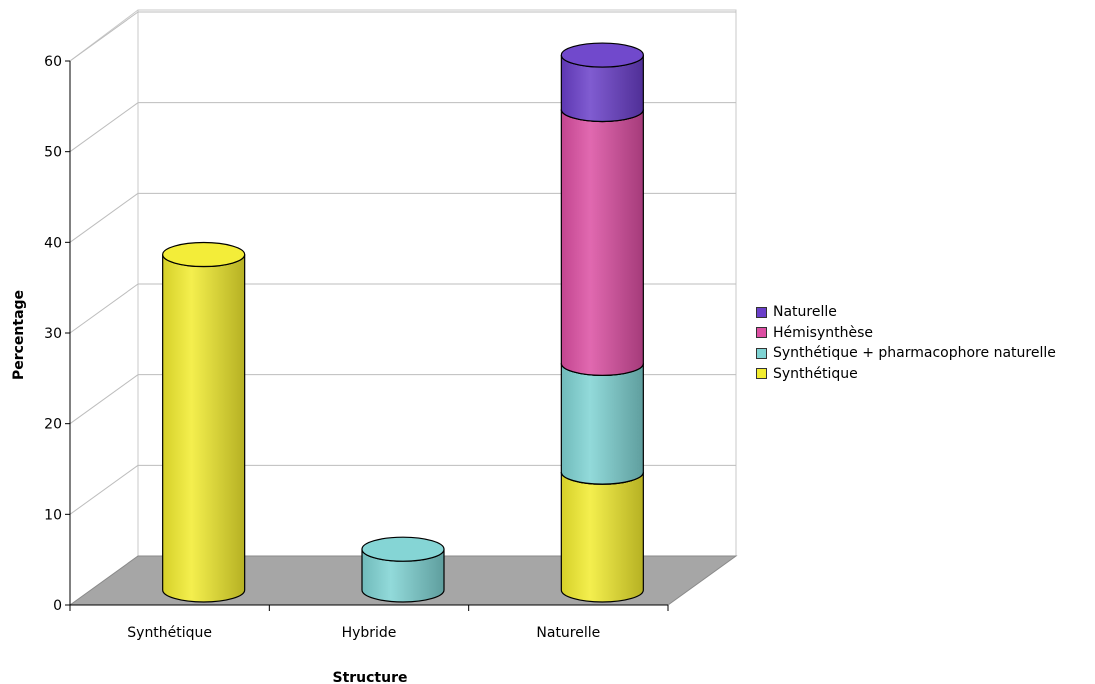 Image resolution: width=1095 pixels, height=684 pixels. I want to click on y-tick-label: 50, so click(53, 153).